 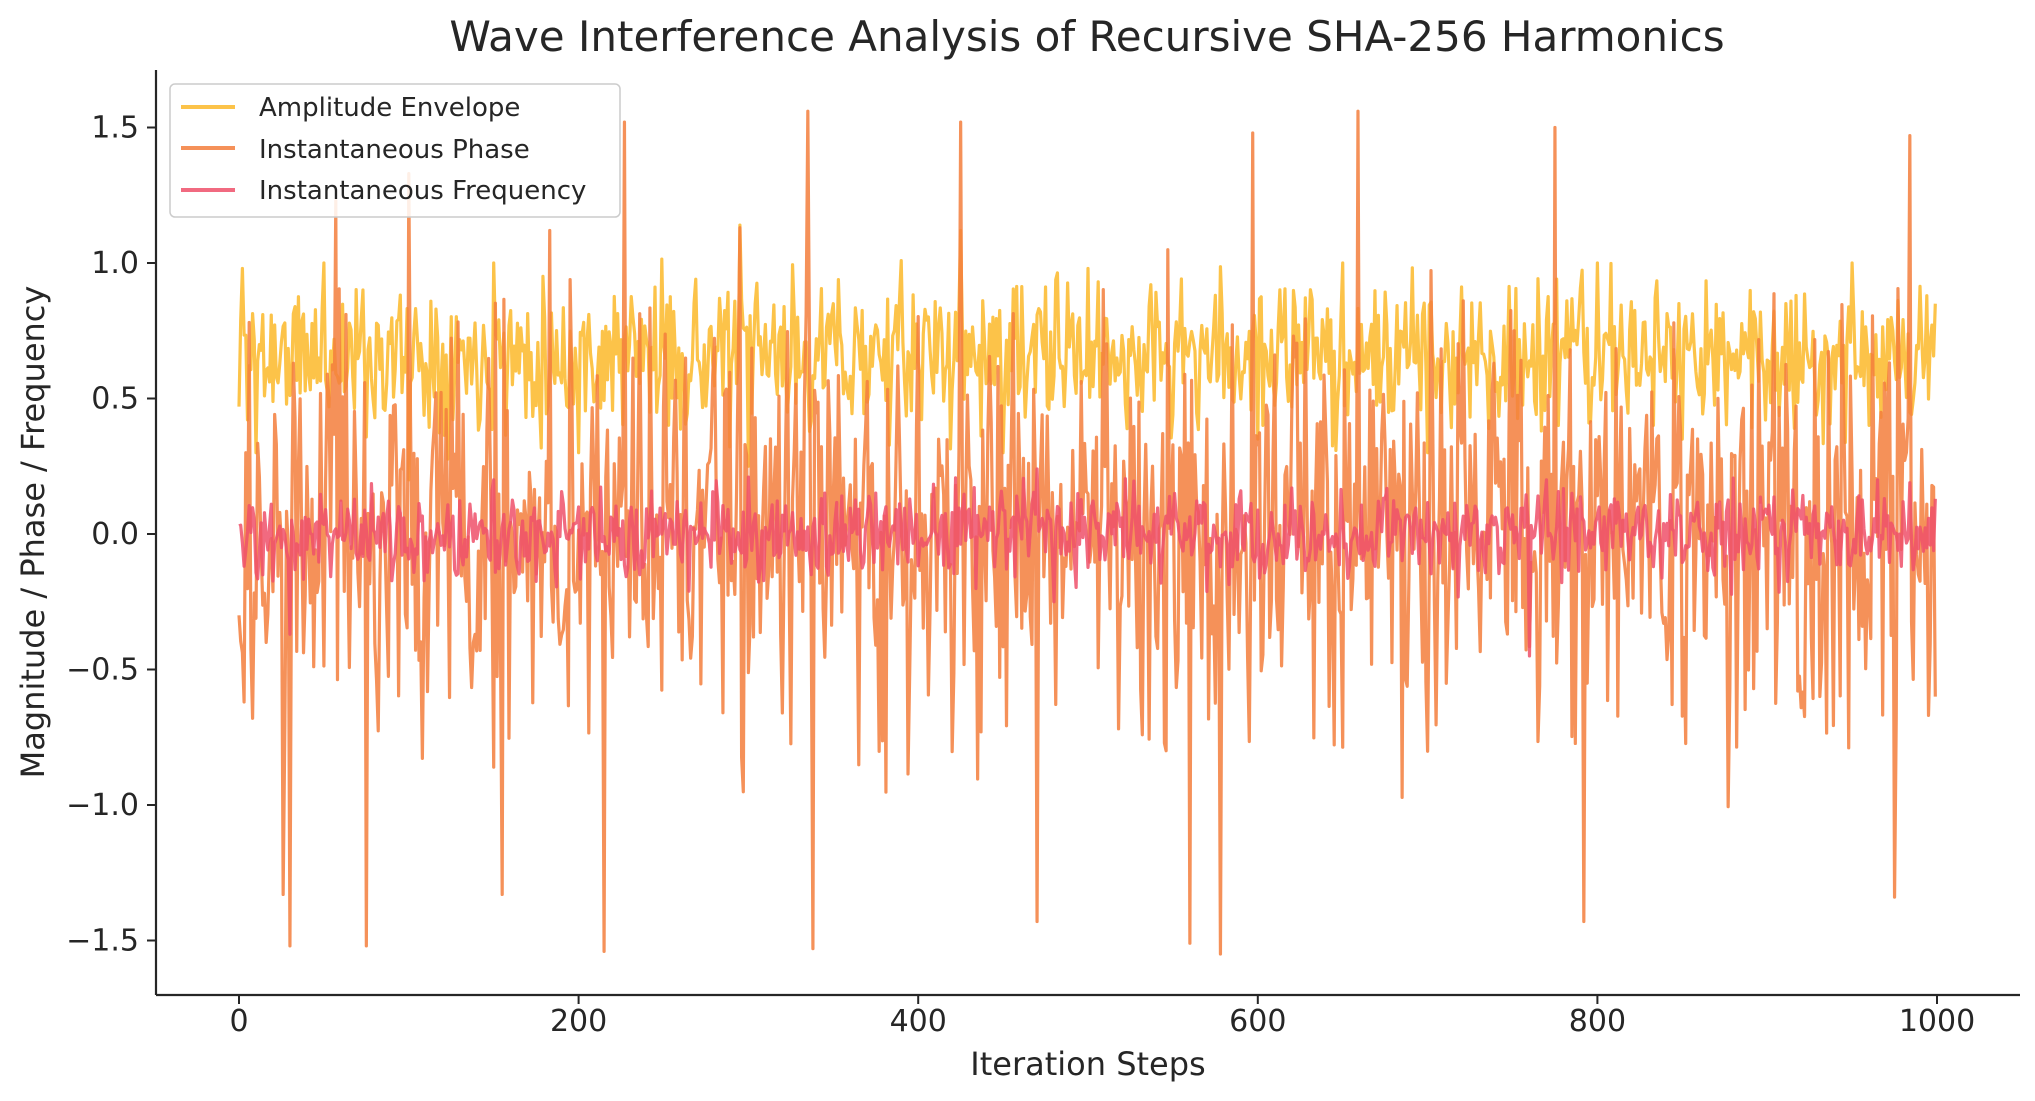 I want to click on x-tick-label: 800, so click(x=1597, y=1021).